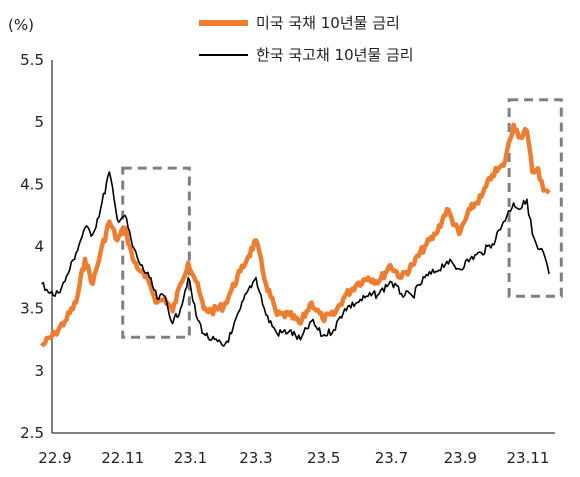 Image resolution: width=580 pixels, height=477 pixels. I want to click on legend: 미국 국채 10년물 금리 한국 국고채 10년물 금리, so click(306, 39).